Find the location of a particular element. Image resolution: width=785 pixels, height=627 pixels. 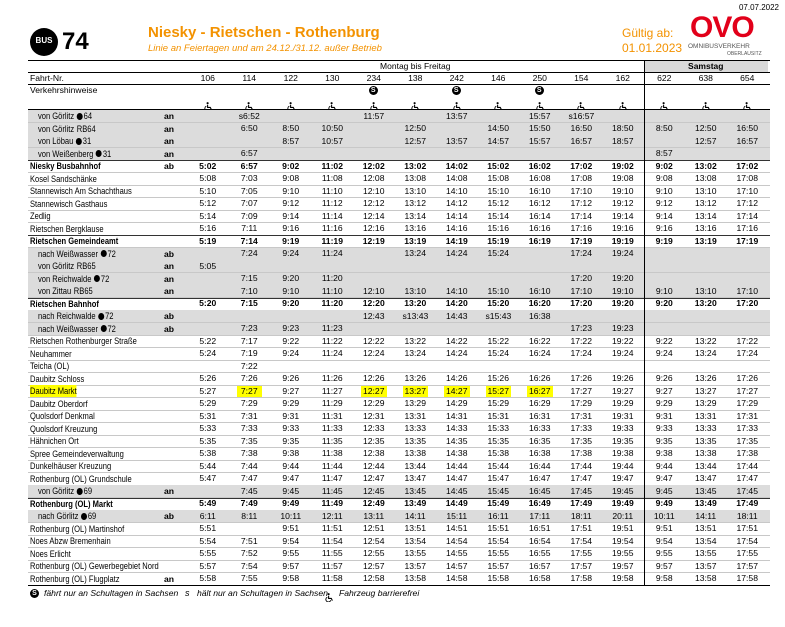

time: 14:20 is located at coordinates (456, 303).